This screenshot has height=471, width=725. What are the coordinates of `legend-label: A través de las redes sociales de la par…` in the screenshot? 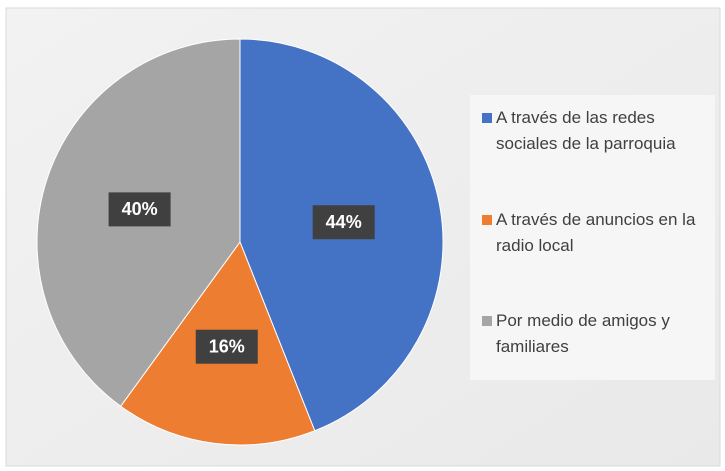 It's located at (586, 130).